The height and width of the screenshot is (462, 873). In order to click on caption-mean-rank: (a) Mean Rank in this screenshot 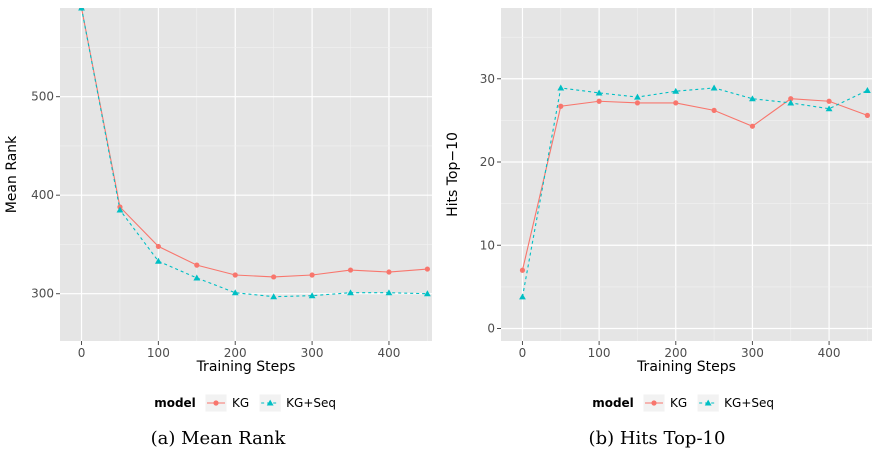, I will do `click(219, 438)`.